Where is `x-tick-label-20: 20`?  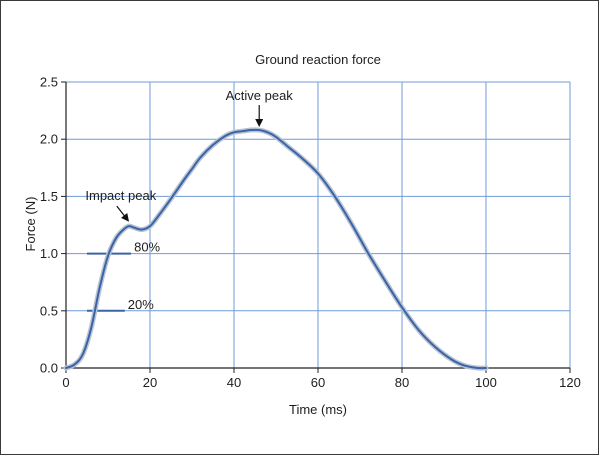
x-tick-label-20: 20 is located at coordinates (150, 382).